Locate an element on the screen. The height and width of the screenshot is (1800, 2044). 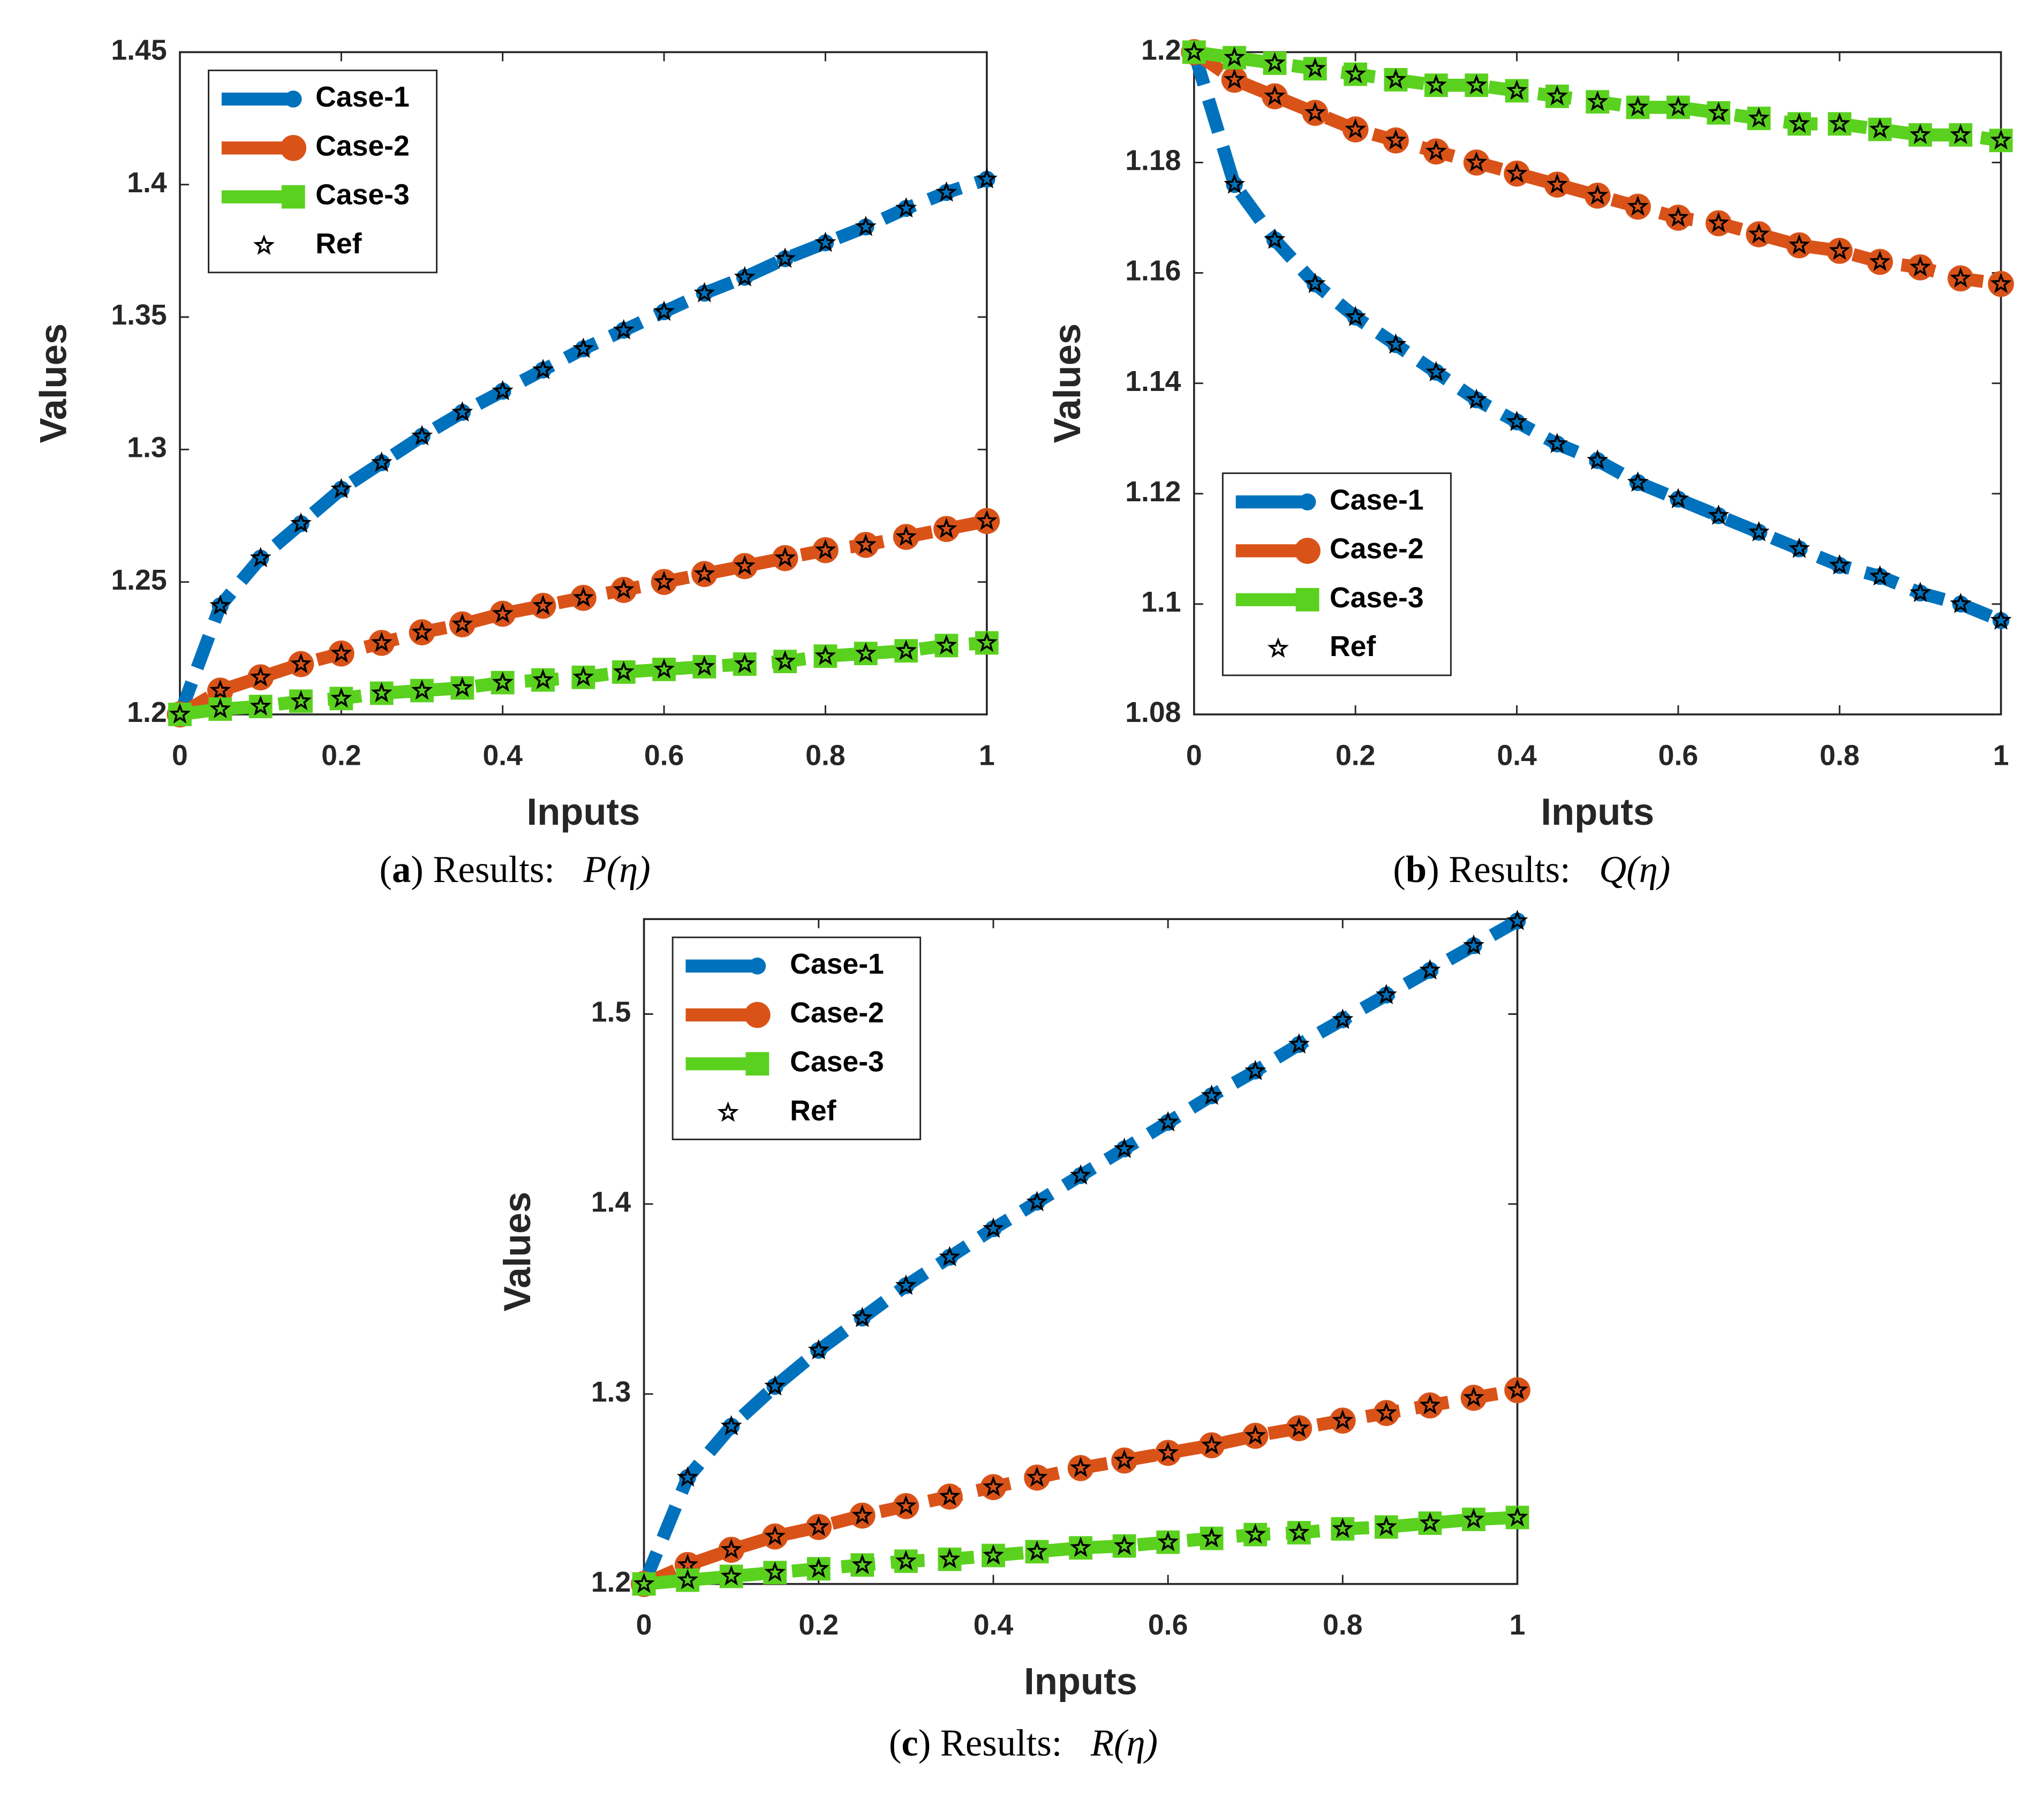
x-tick-label: 0.6 is located at coordinates (1678, 755).